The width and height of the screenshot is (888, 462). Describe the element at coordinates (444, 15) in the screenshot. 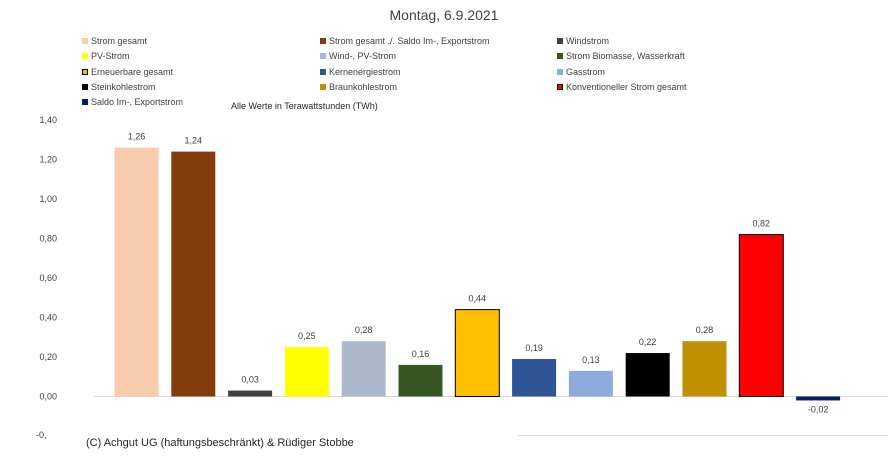

I see `chart-title: Montag, 6.9.2021` at that location.